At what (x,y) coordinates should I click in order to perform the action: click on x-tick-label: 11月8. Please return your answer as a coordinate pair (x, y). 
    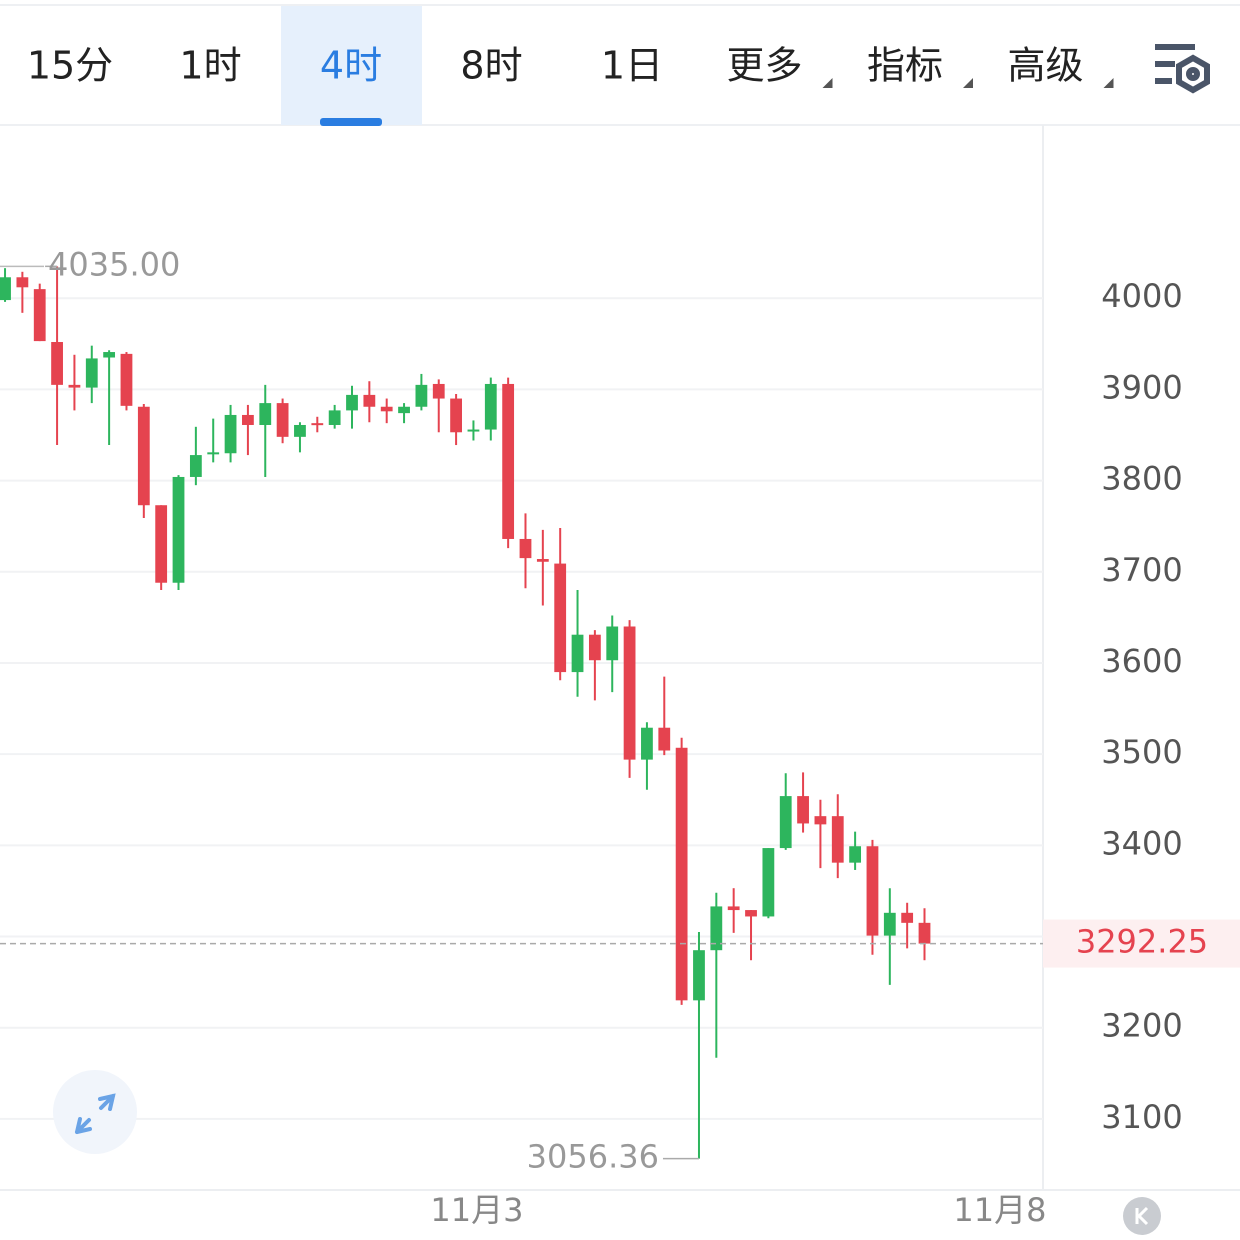
    Looking at the image, I should click on (999, 1210).